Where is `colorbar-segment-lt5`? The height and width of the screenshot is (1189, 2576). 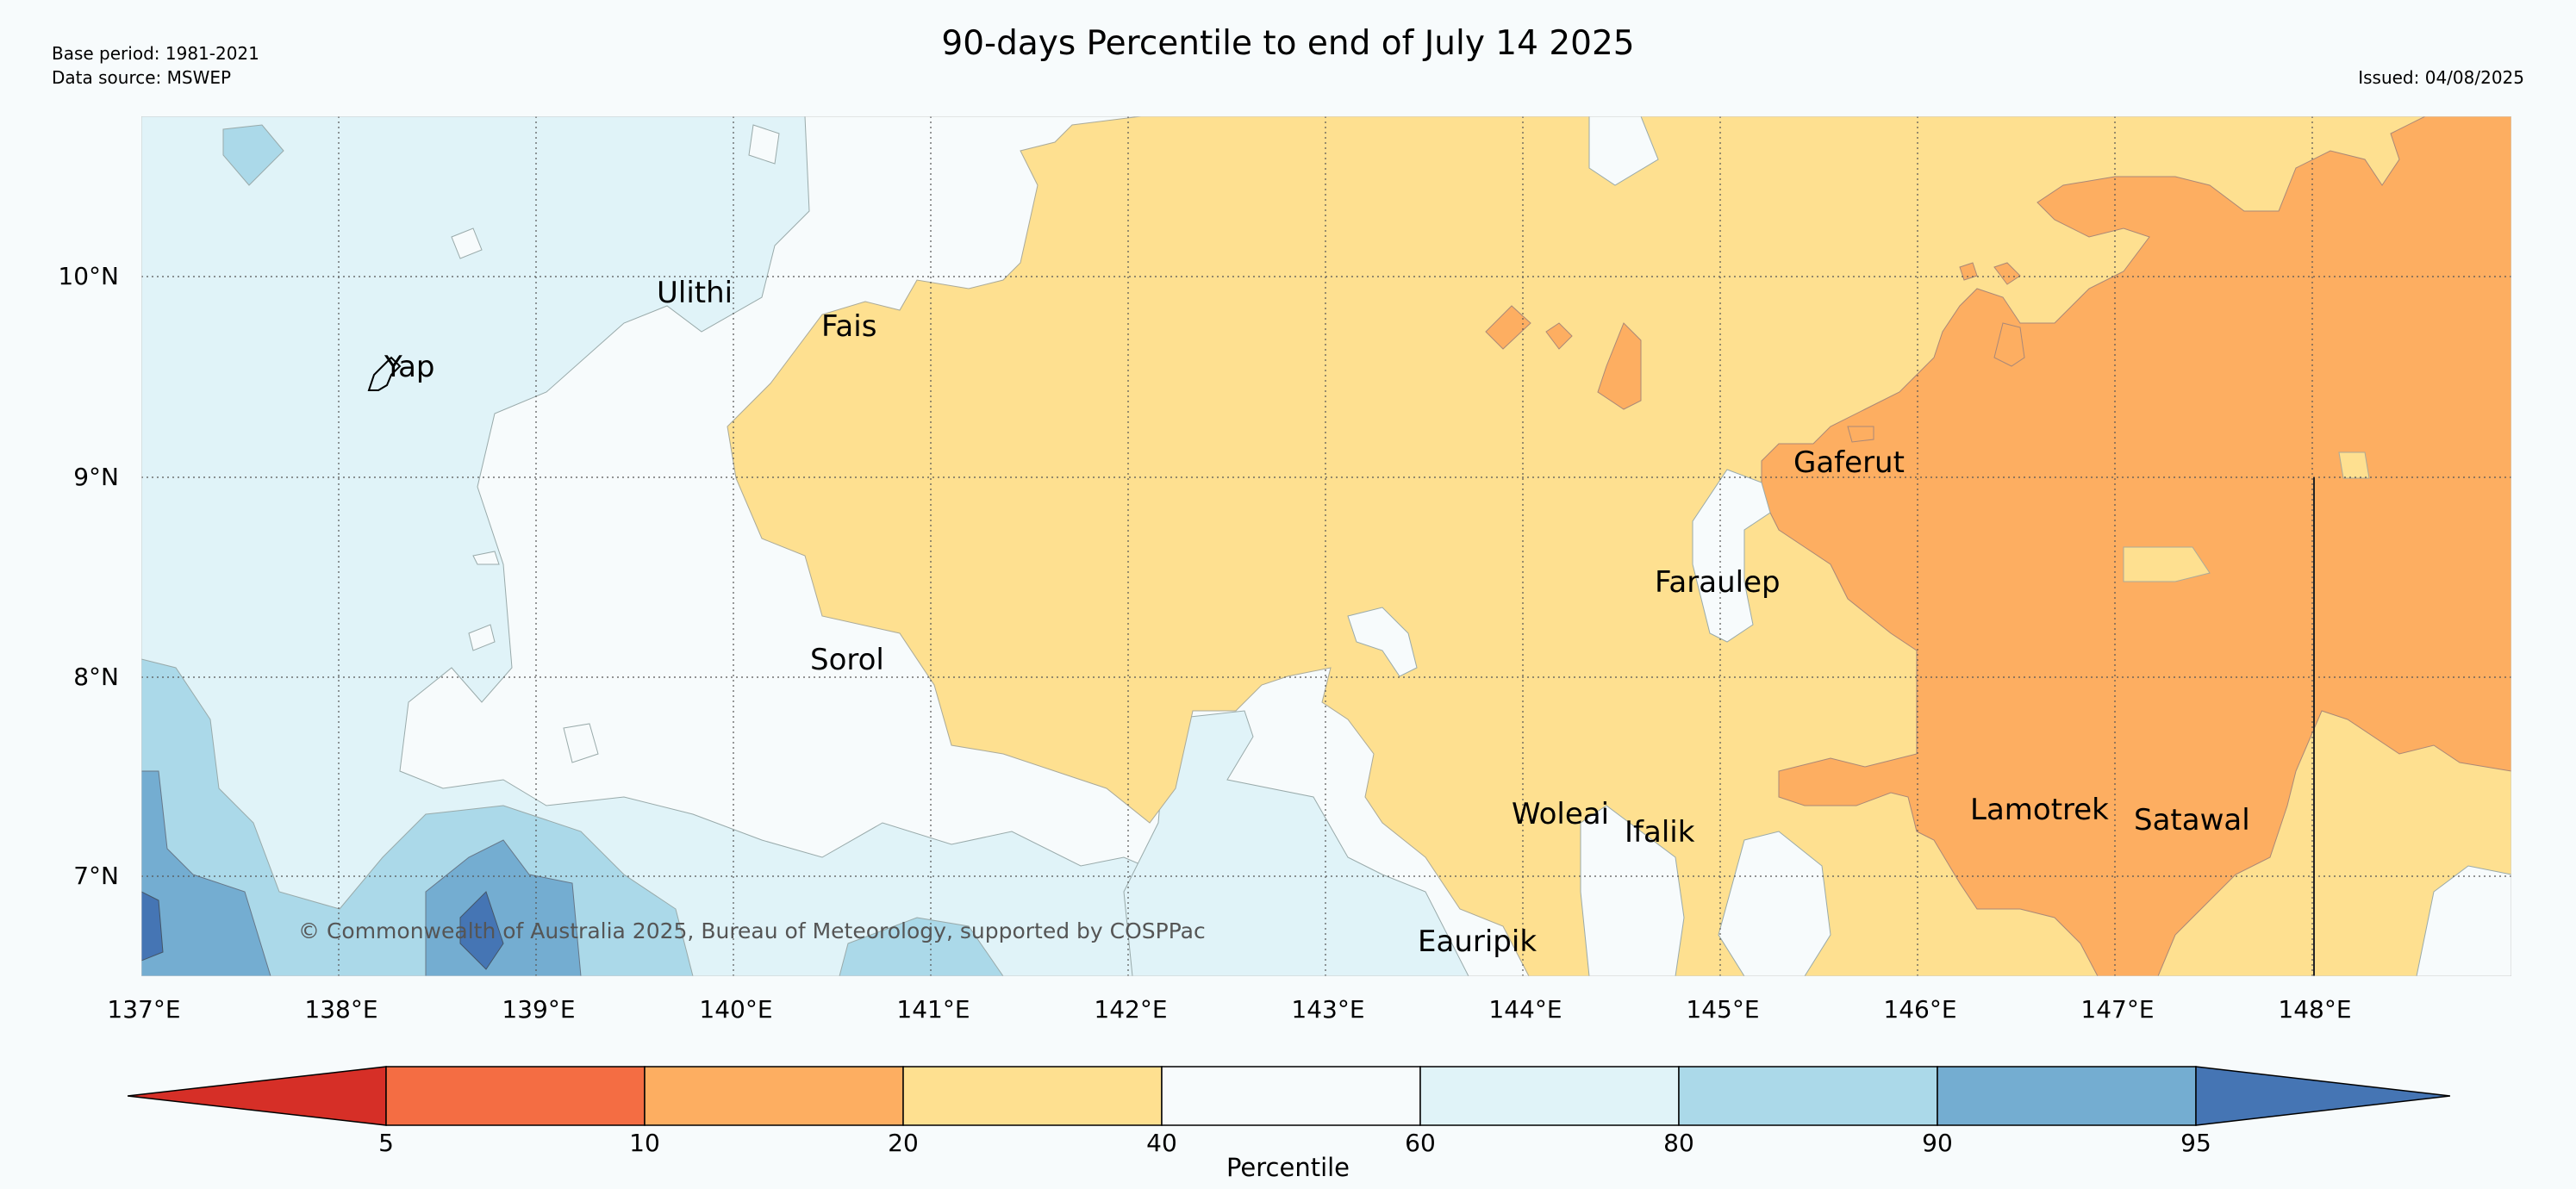
colorbar-segment-lt5 is located at coordinates (257, 1096).